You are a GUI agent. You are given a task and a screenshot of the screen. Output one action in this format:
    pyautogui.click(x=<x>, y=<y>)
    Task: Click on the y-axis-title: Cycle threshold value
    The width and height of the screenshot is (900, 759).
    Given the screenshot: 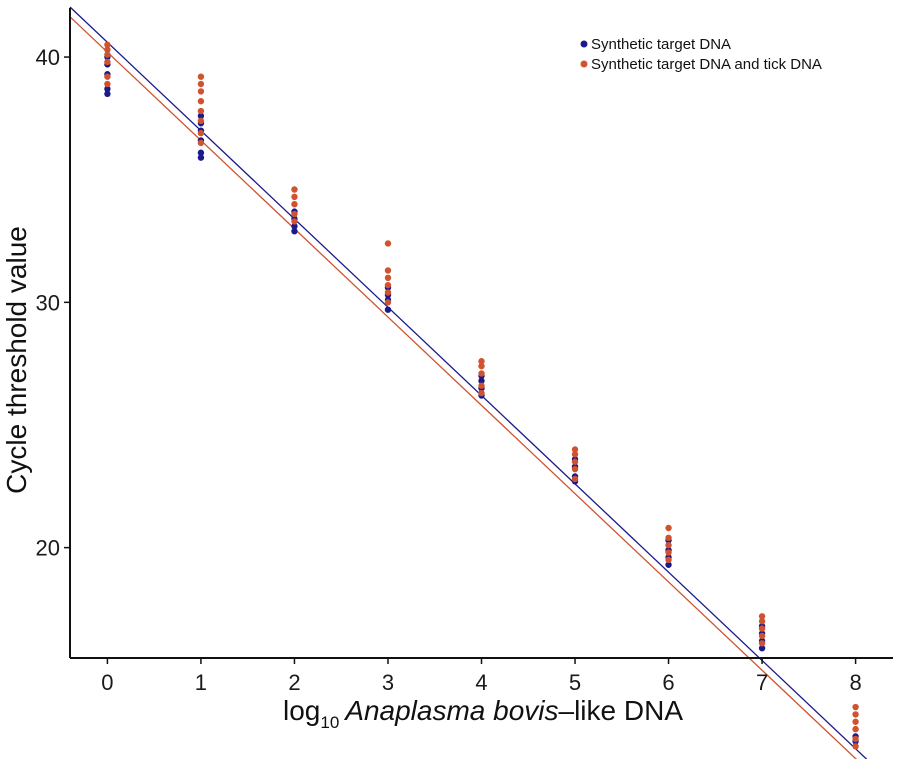 What is the action you would take?
    pyautogui.click(x=16, y=360)
    